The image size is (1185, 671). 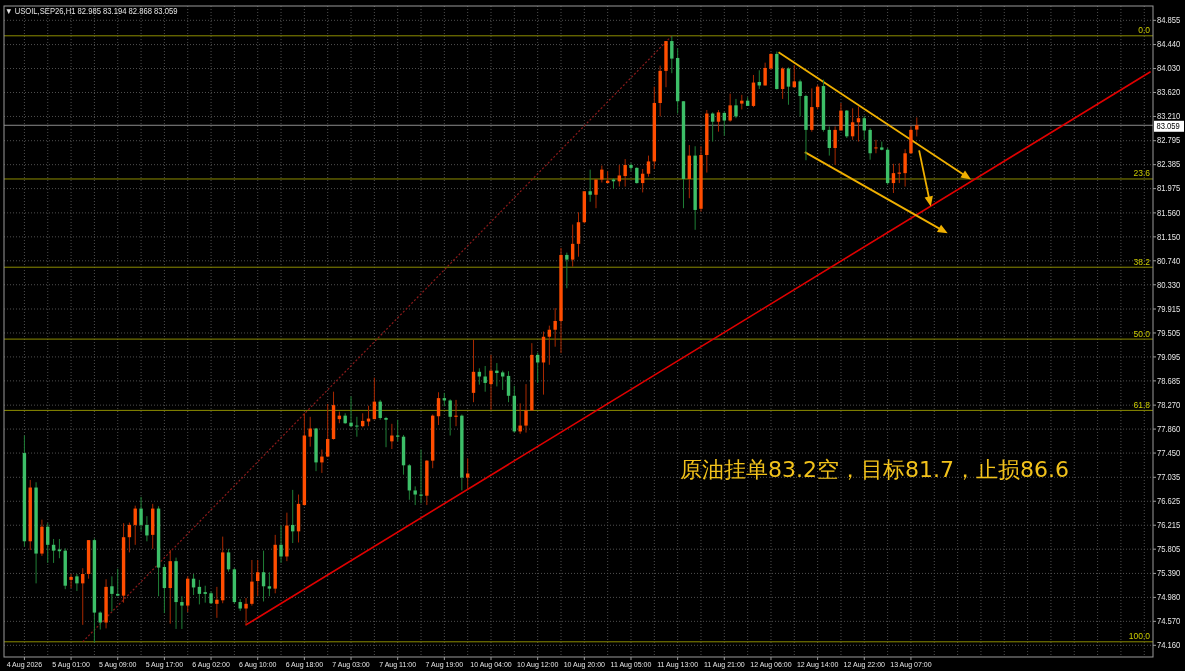 What do you see at coordinates (1144, 30) in the screenshot?
I see `annotation: 0.0` at bounding box center [1144, 30].